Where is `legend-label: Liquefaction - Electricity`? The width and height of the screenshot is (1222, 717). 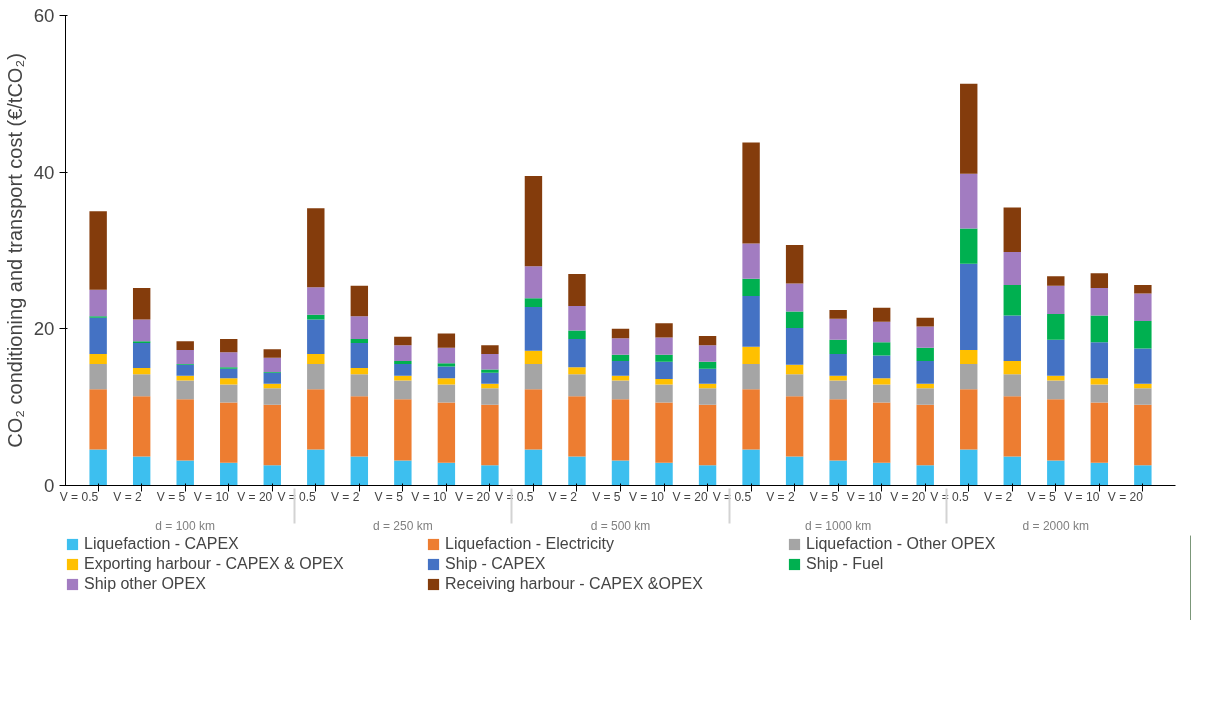
legend-label: Liquefaction - Electricity is located at coordinates (530, 544).